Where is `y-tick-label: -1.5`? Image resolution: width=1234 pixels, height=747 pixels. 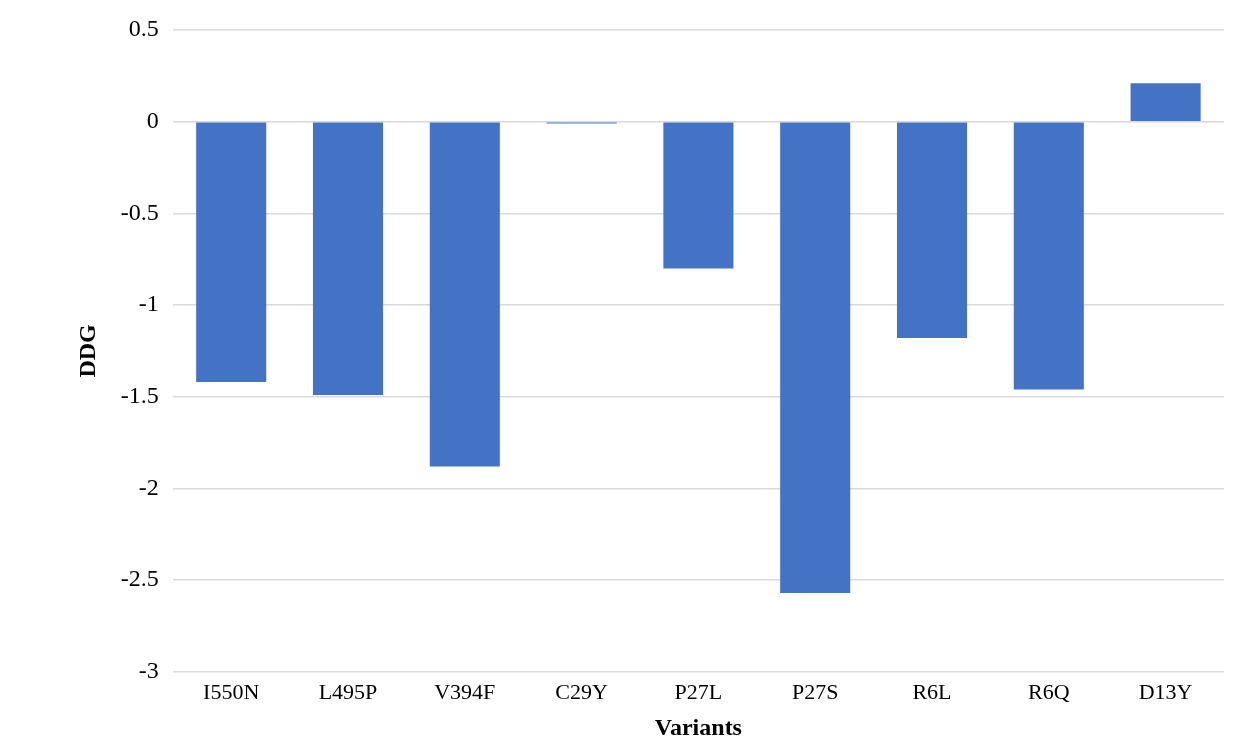
y-tick-label: -1.5 is located at coordinates (139, 395).